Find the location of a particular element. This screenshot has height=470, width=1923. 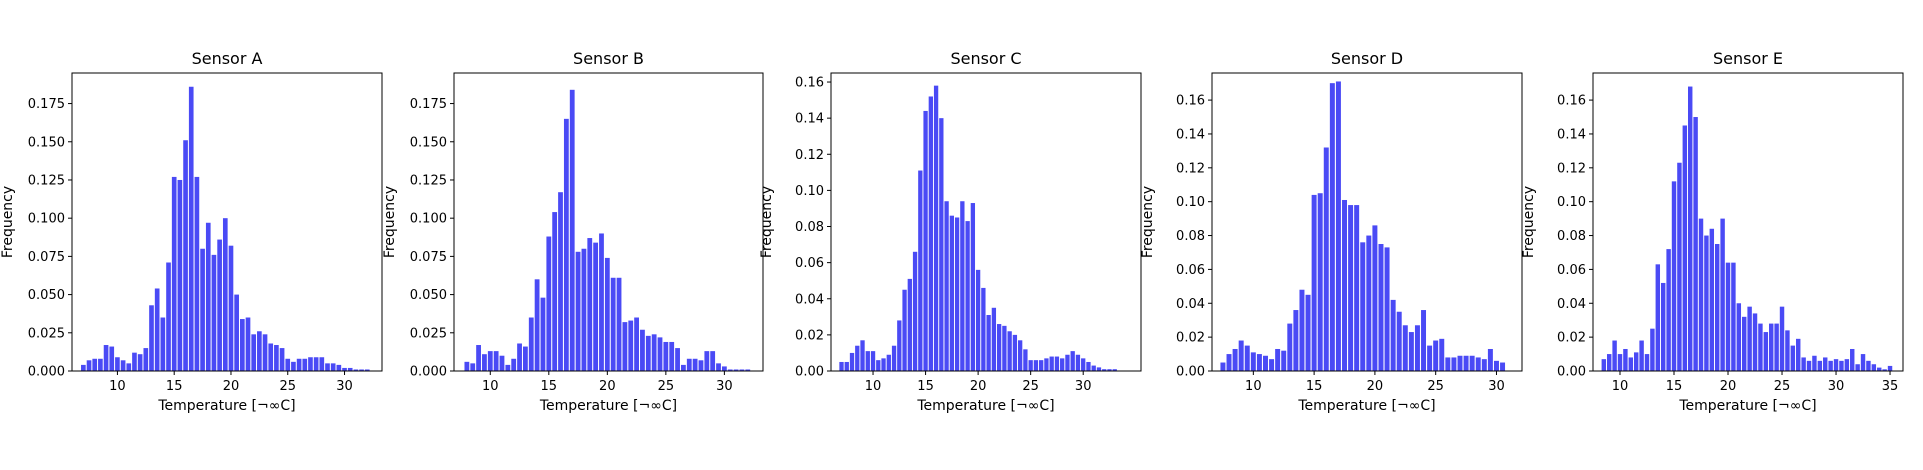

panel-title: Sensor D is located at coordinates (1367, 58).